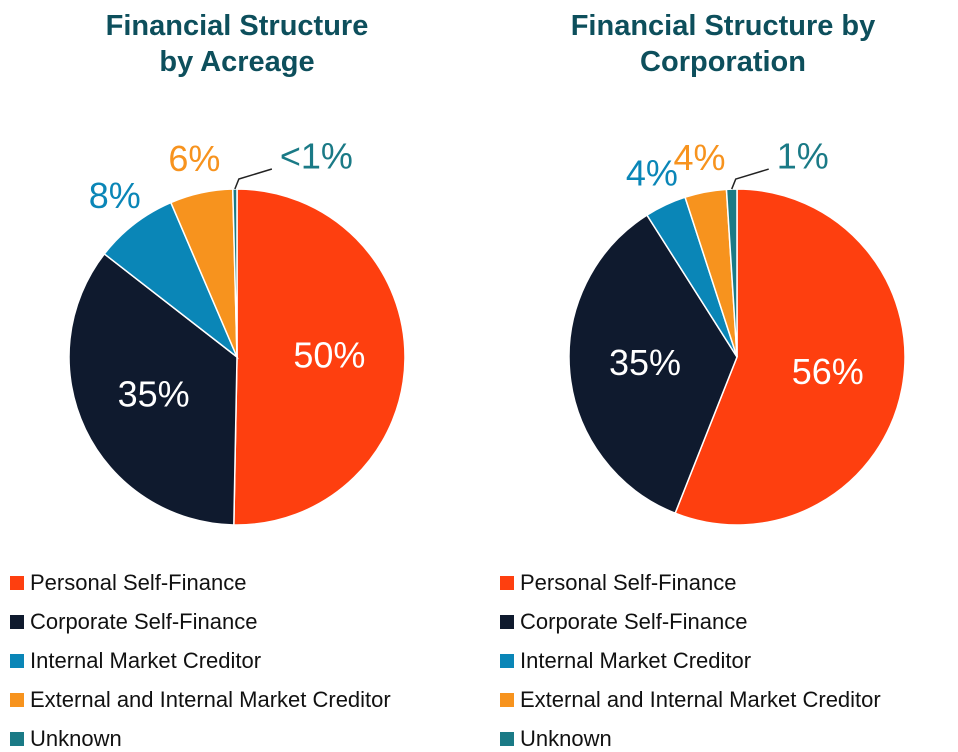 The image size is (958, 752). Describe the element at coordinates (316, 156) in the screenshot. I see `data-label: <1%` at that location.